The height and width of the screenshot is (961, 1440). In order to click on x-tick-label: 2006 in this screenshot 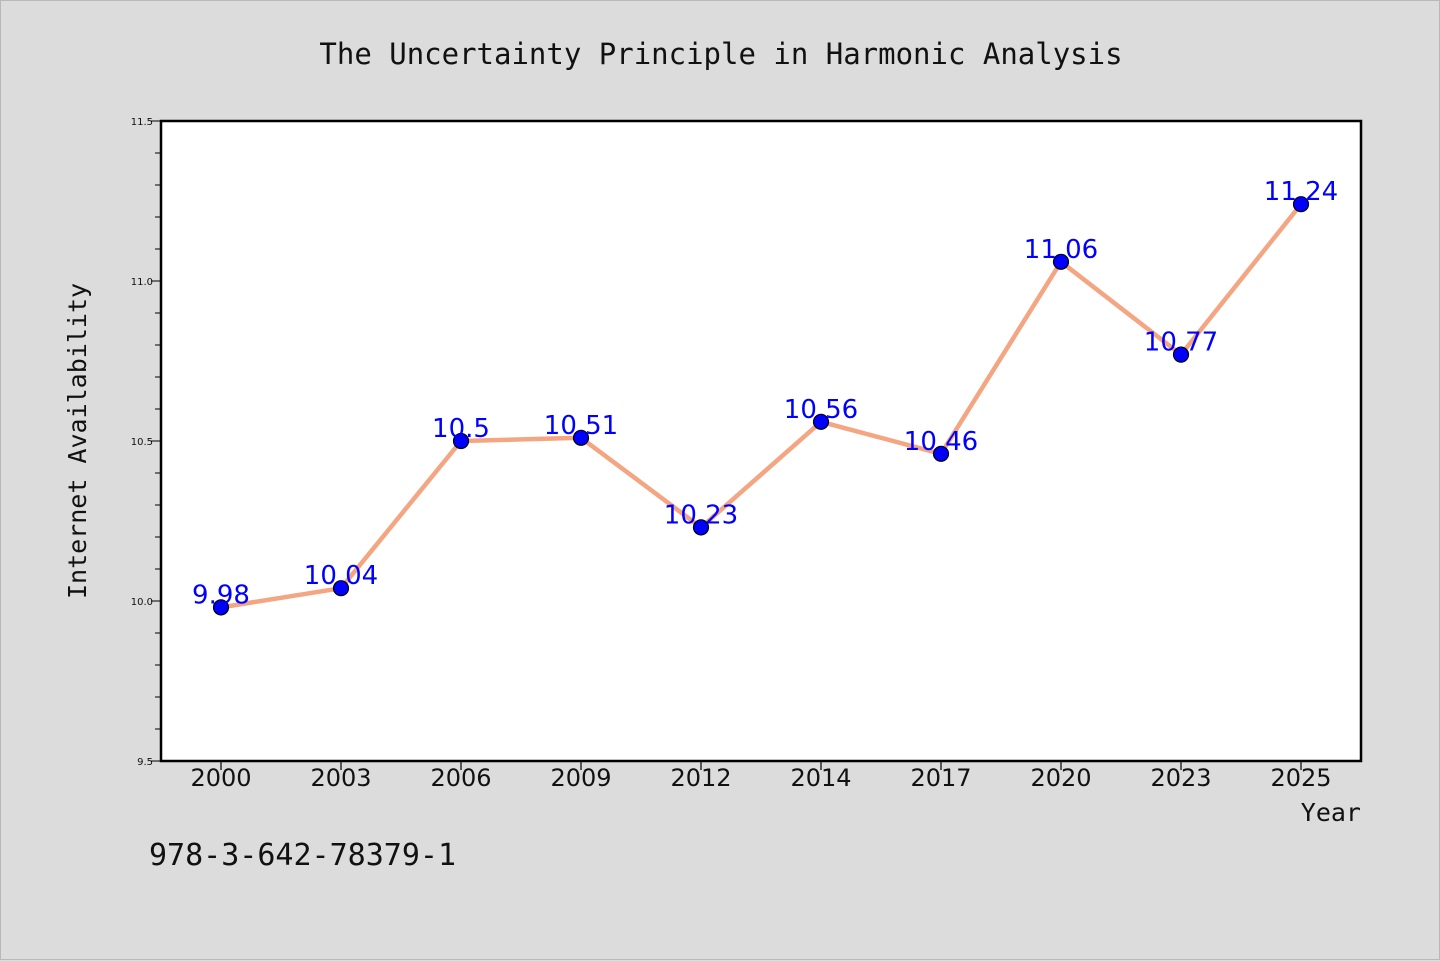, I will do `click(460, 778)`.